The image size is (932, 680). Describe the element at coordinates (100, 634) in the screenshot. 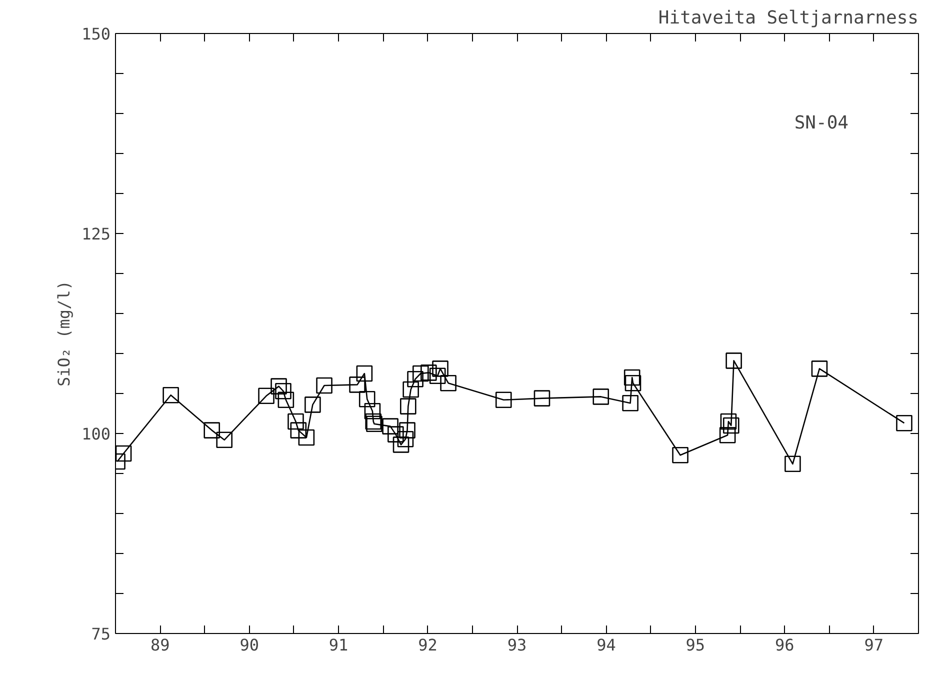

I see `y-tick-label: 75` at that location.